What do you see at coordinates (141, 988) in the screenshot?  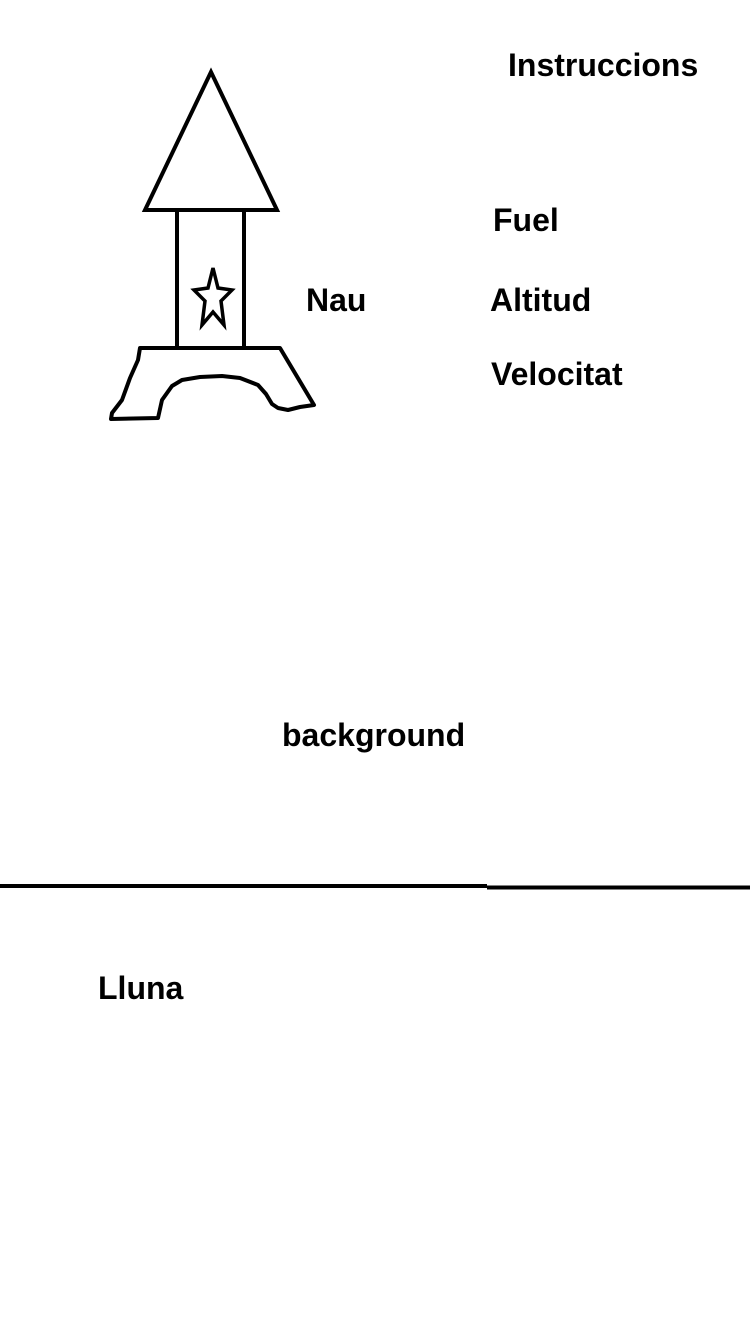 I see `moon-label: Lluna` at bounding box center [141, 988].